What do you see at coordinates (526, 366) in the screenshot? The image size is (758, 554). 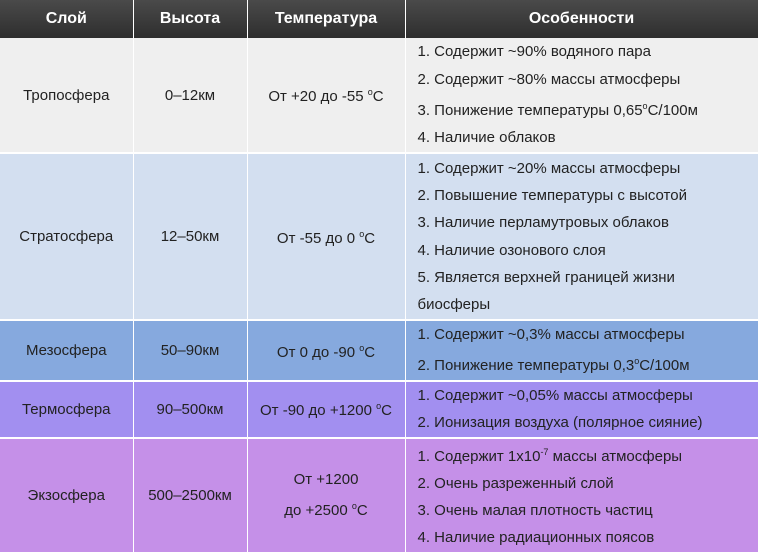 I see `text-part: 2. Понижение температуры 0,3` at bounding box center [526, 366].